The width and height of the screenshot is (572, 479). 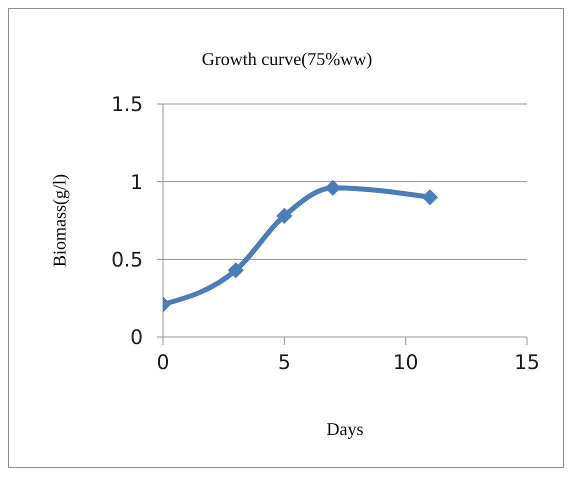 What do you see at coordinates (345, 429) in the screenshot?
I see `x-axis-title: Days` at bounding box center [345, 429].